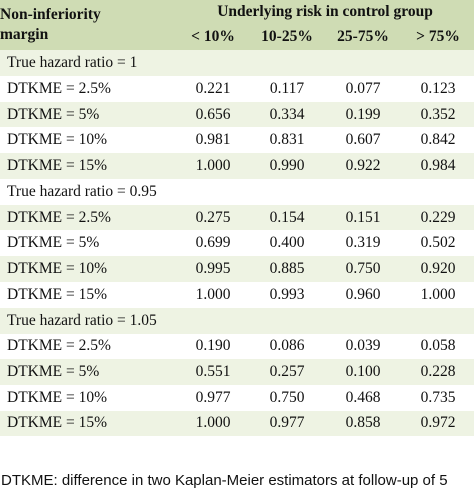 The image size is (474, 493). I want to click on table-cell: 0.699, so click(213, 243).